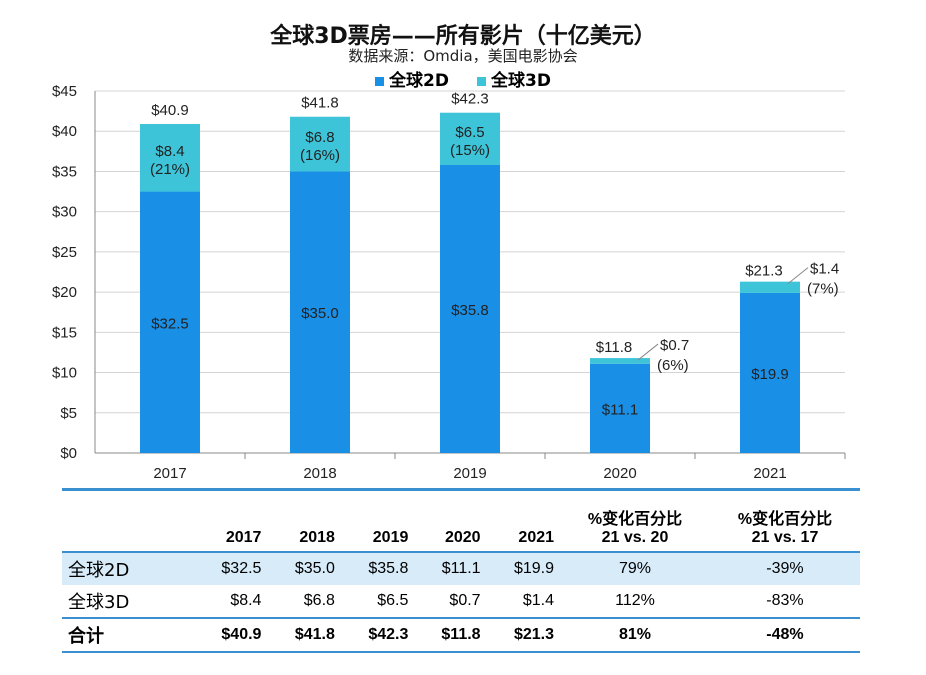  Describe the element at coordinates (412, 78) in the screenshot. I see `legend-item-2d: 全球2D` at that location.